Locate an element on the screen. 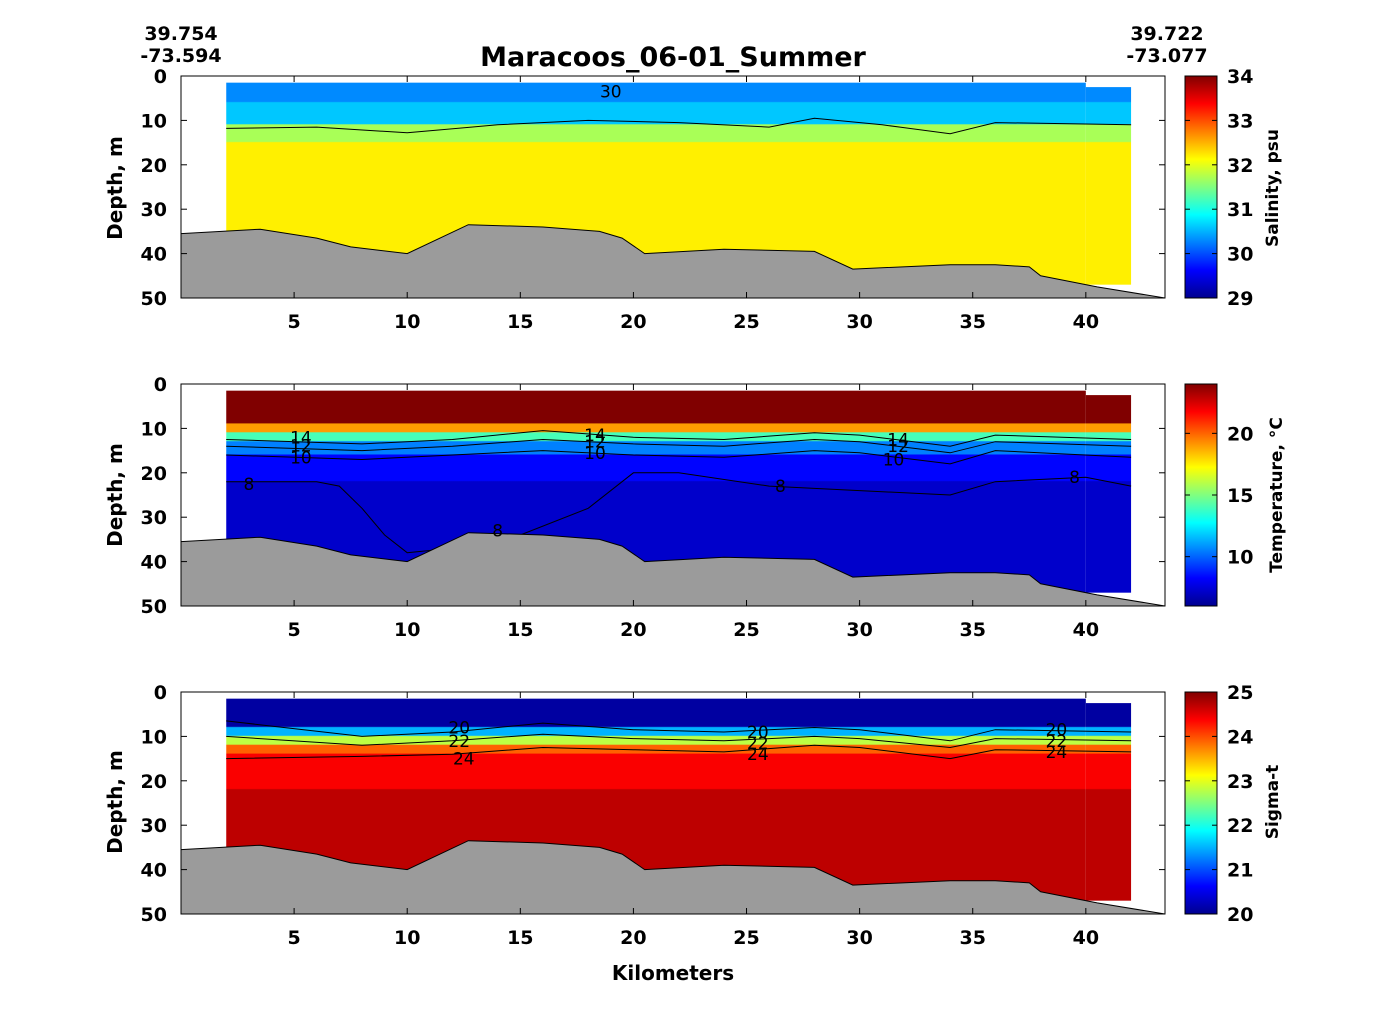 Image resolution: width=1391 pixels, height=1031 pixels. sigma-t-field-east is located at coordinates (1108, 802).